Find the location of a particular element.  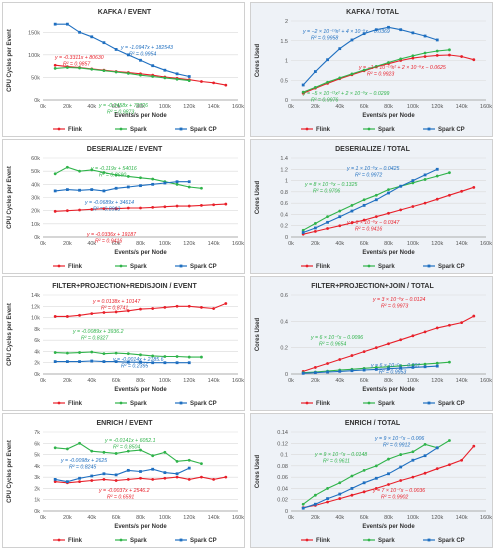

trendline-equation: y = 6 × 10⁻⁷x − 0.0096 is located at coordinates (336, 338).